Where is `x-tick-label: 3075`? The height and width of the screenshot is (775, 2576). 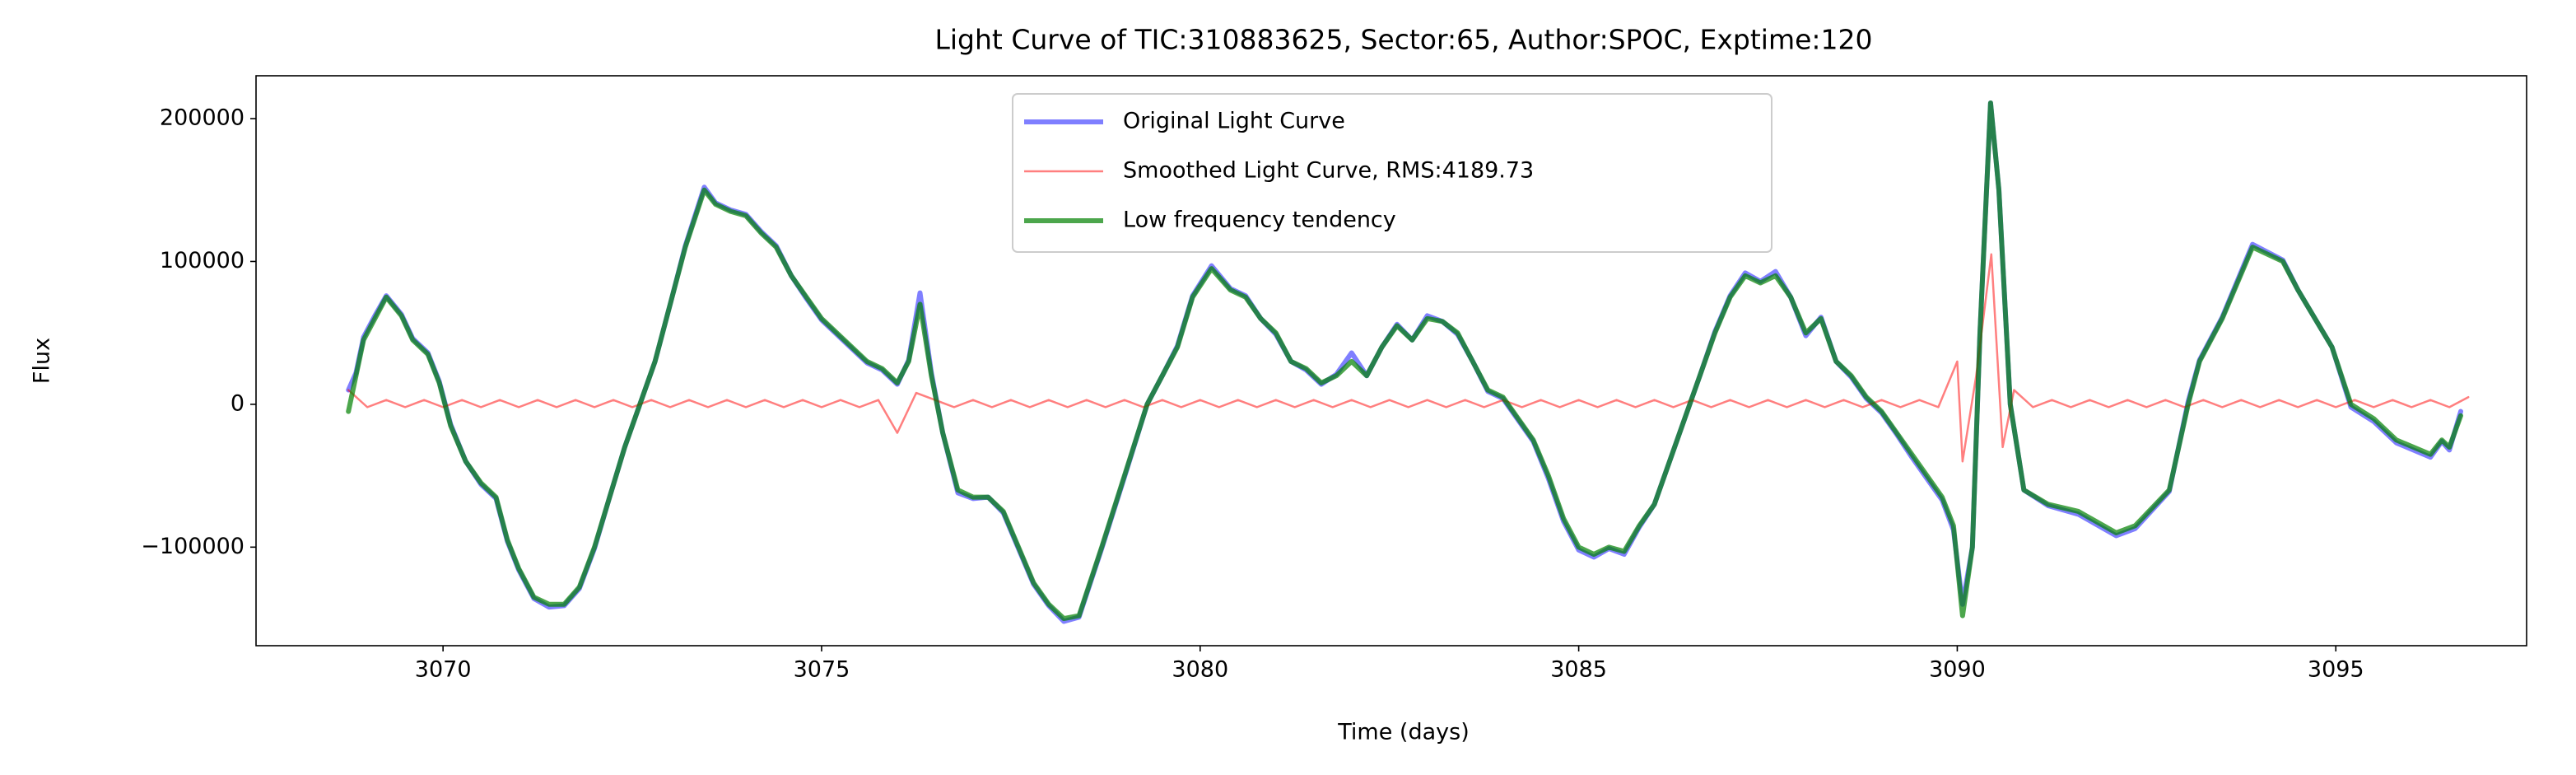
x-tick-label: 3075 is located at coordinates (822, 670).